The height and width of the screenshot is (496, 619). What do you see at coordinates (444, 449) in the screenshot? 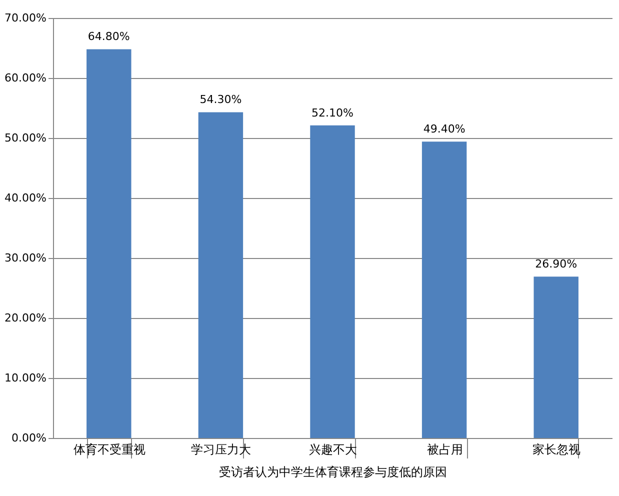
I see `x-tick-label: 被占用` at bounding box center [444, 449].